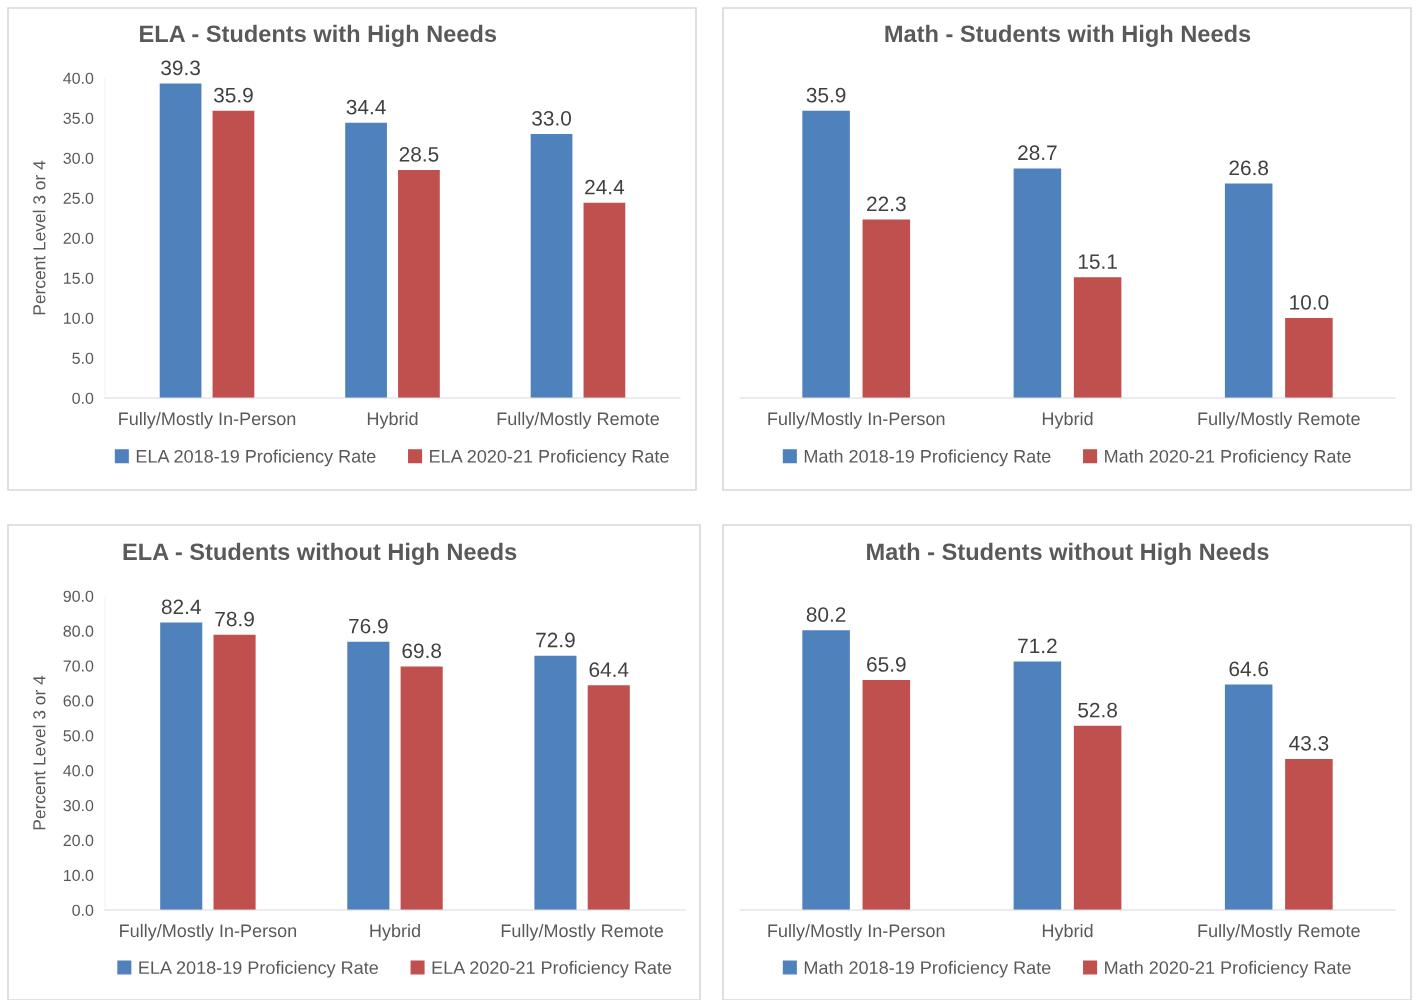 Image resolution: width=1419 pixels, height=1000 pixels. What do you see at coordinates (609, 670) in the screenshot?
I see `text: 64.4` at bounding box center [609, 670].